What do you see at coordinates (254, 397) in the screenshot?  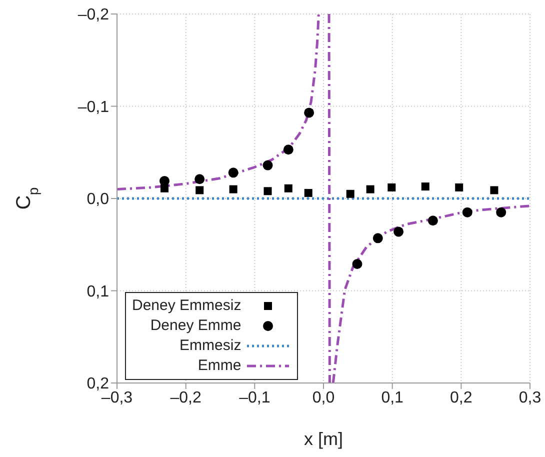 I see `x-tick-label: –0,1` at bounding box center [254, 397].